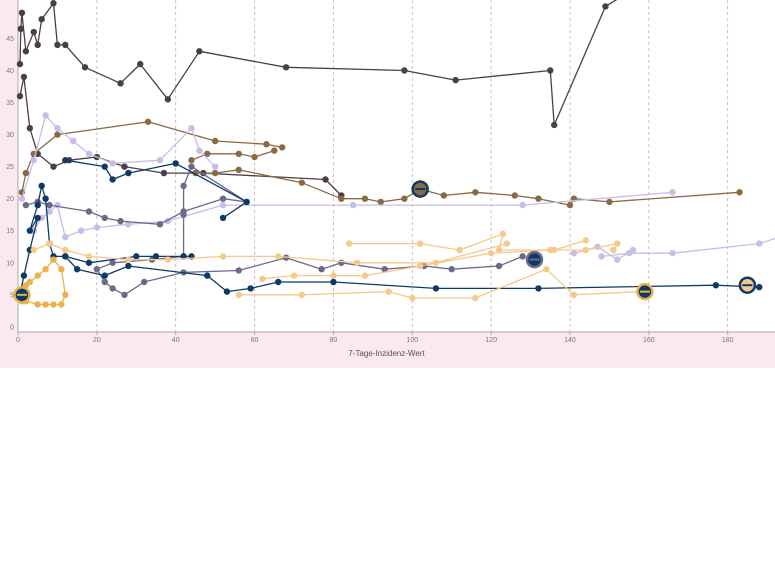 This screenshot has height=580, width=775. What do you see at coordinates (728, 340) in the screenshot?
I see `x-tick-label: 180` at bounding box center [728, 340].